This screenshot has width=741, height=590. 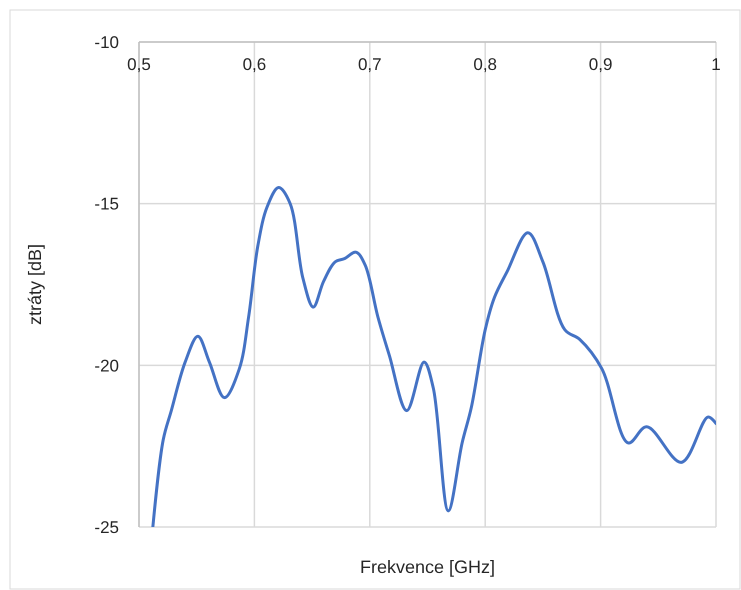 What do you see at coordinates (106, 366) in the screenshot?
I see `y-tick-label: -20` at bounding box center [106, 366].